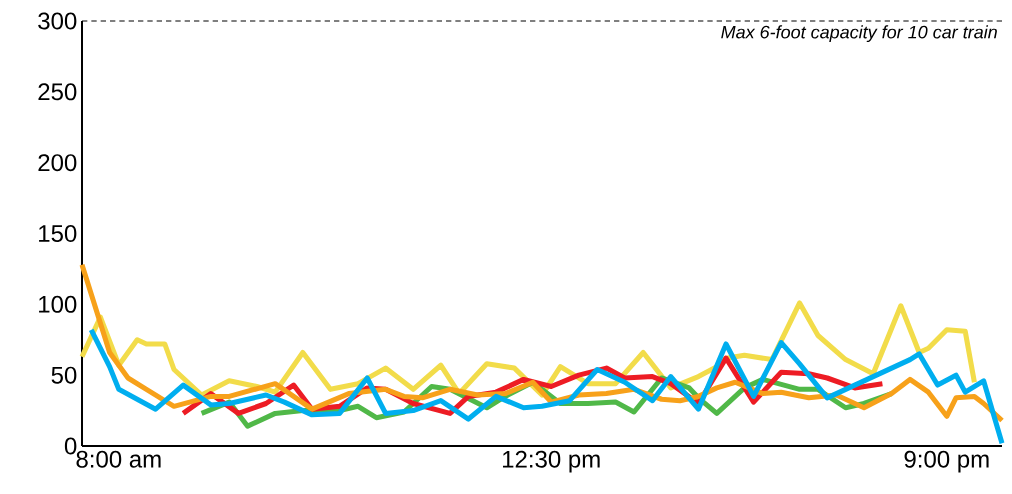 This screenshot has height=494, width=1012. What do you see at coordinates (118, 459) in the screenshot?
I see `x-tick-label: 8:00 am` at bounding box center [118, 459].